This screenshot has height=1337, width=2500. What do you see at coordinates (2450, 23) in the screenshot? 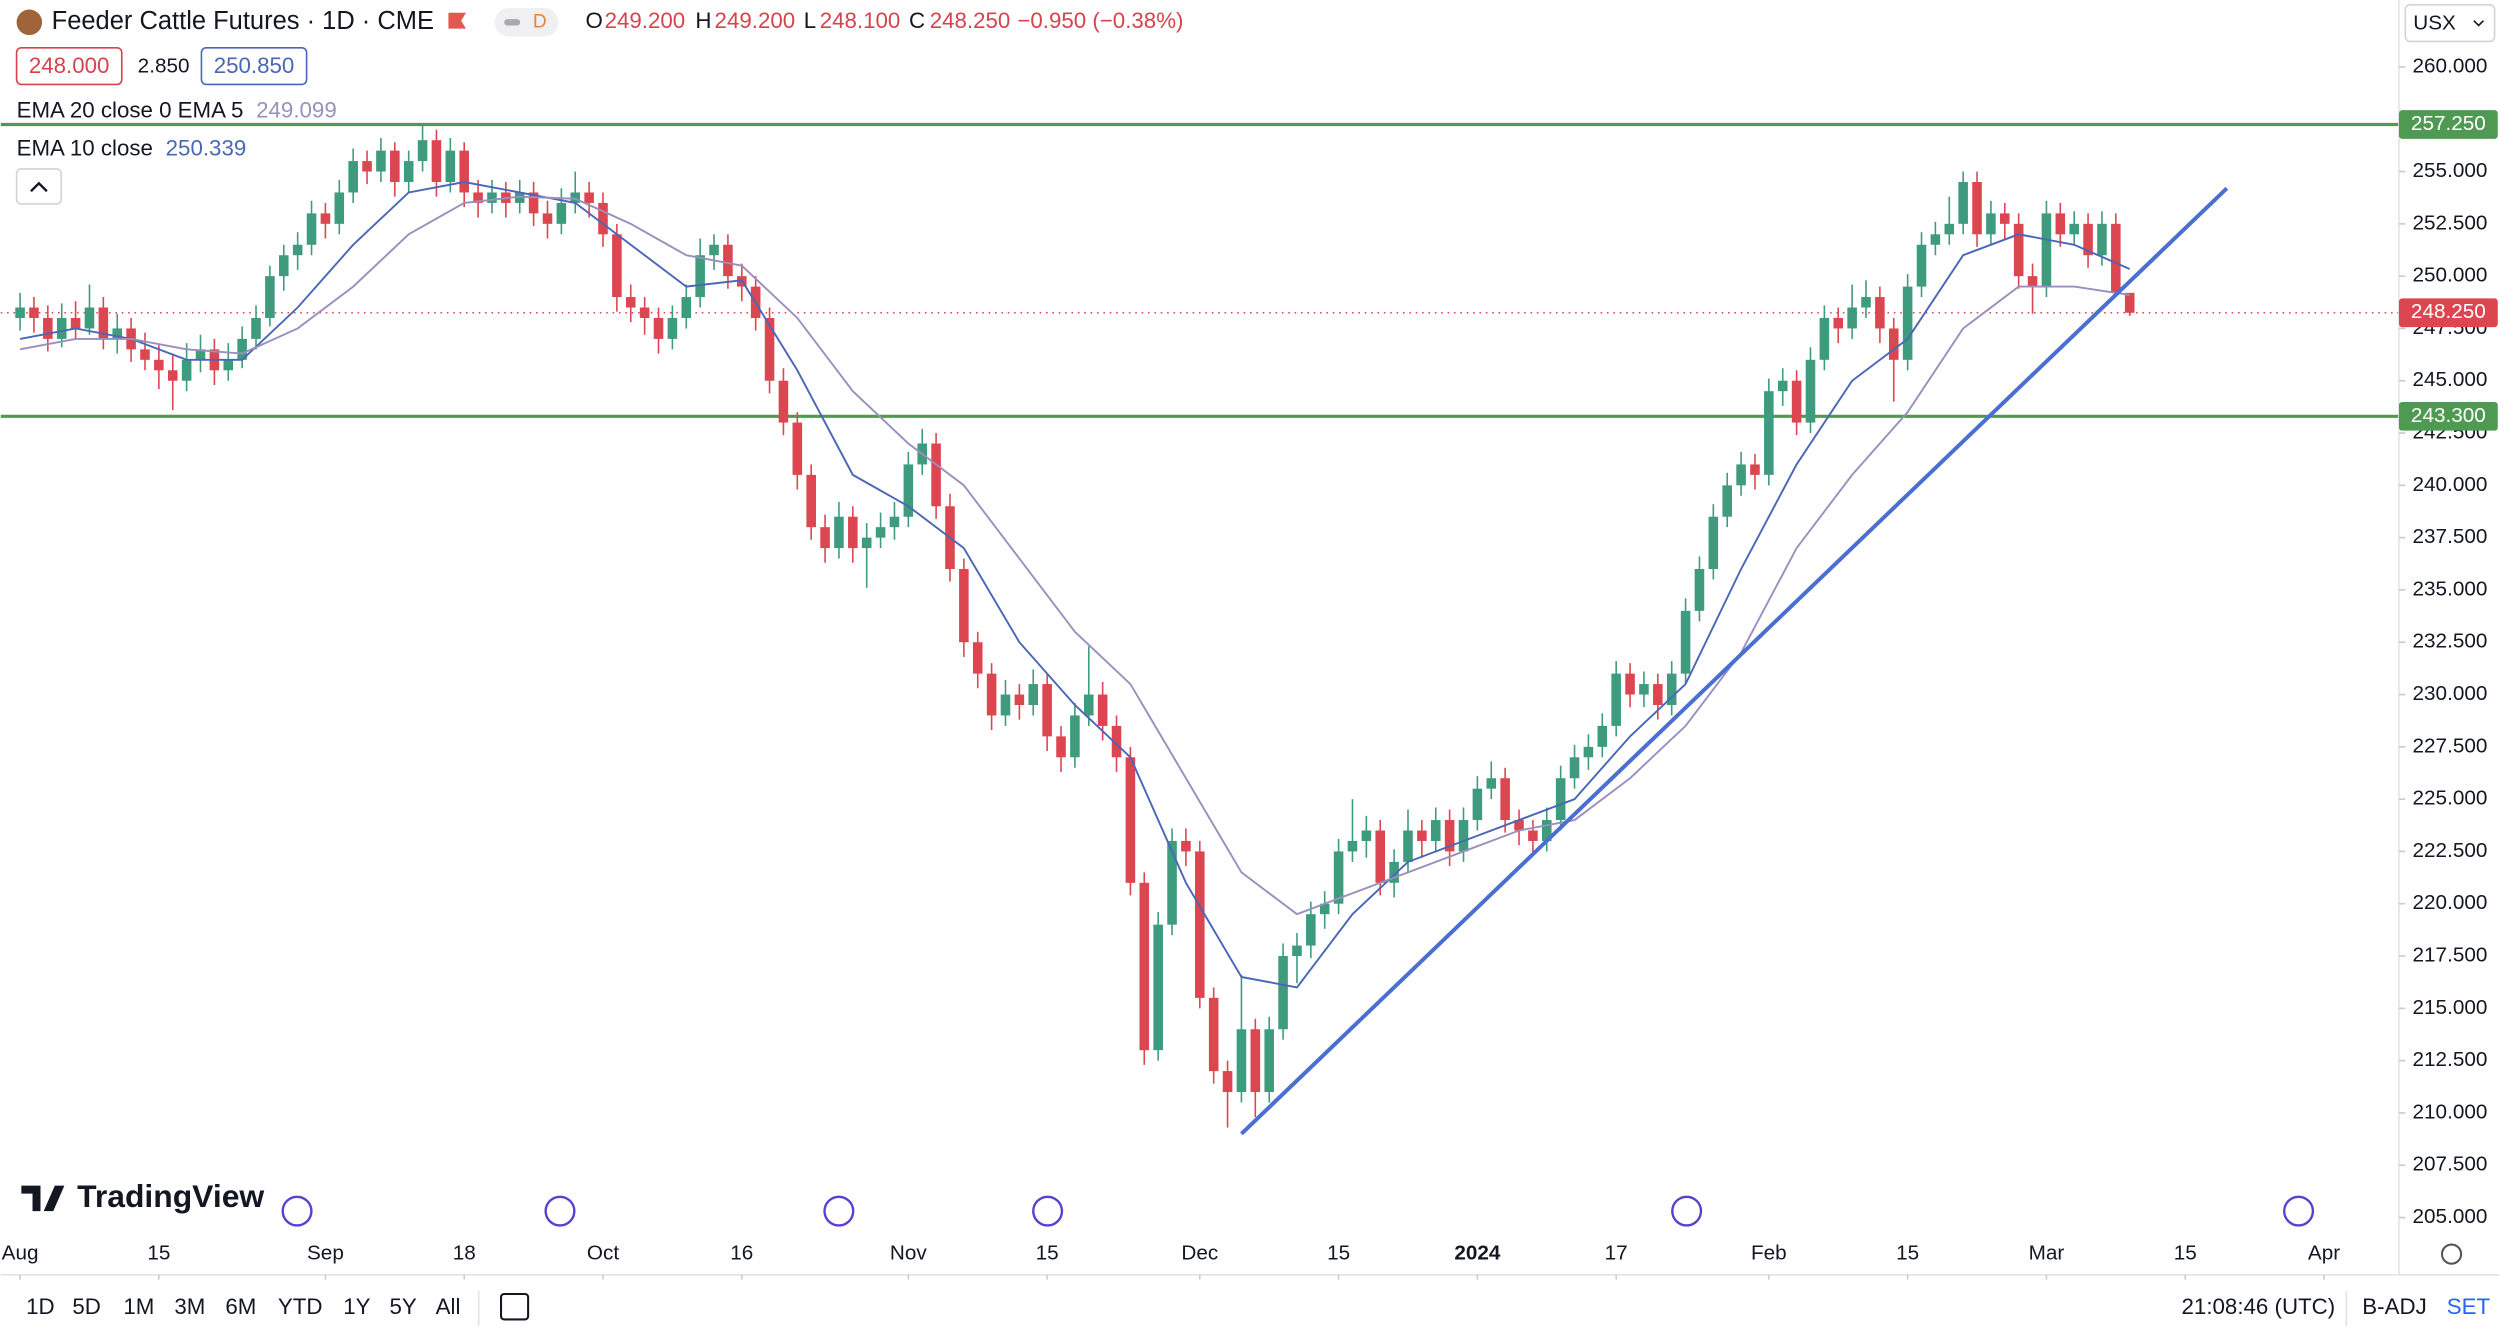
I see `currency-dropdown` at bounding box center [2450, 23].